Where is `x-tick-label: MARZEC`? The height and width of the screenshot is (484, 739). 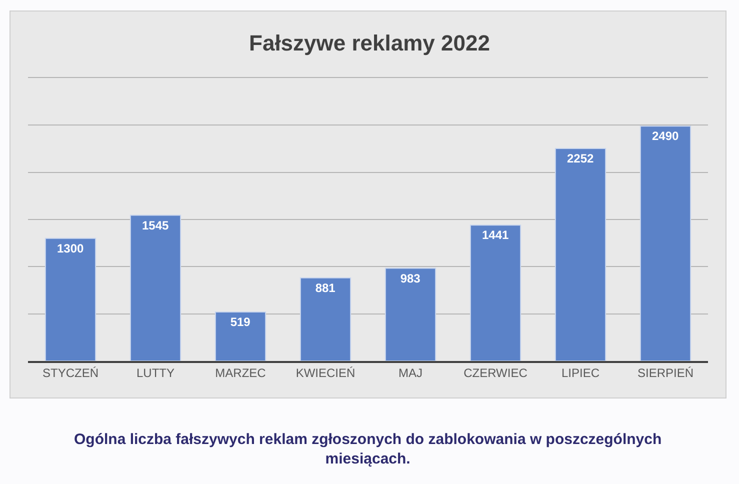
x-tick-label: MARZEC is located at coordinates (240, 373).